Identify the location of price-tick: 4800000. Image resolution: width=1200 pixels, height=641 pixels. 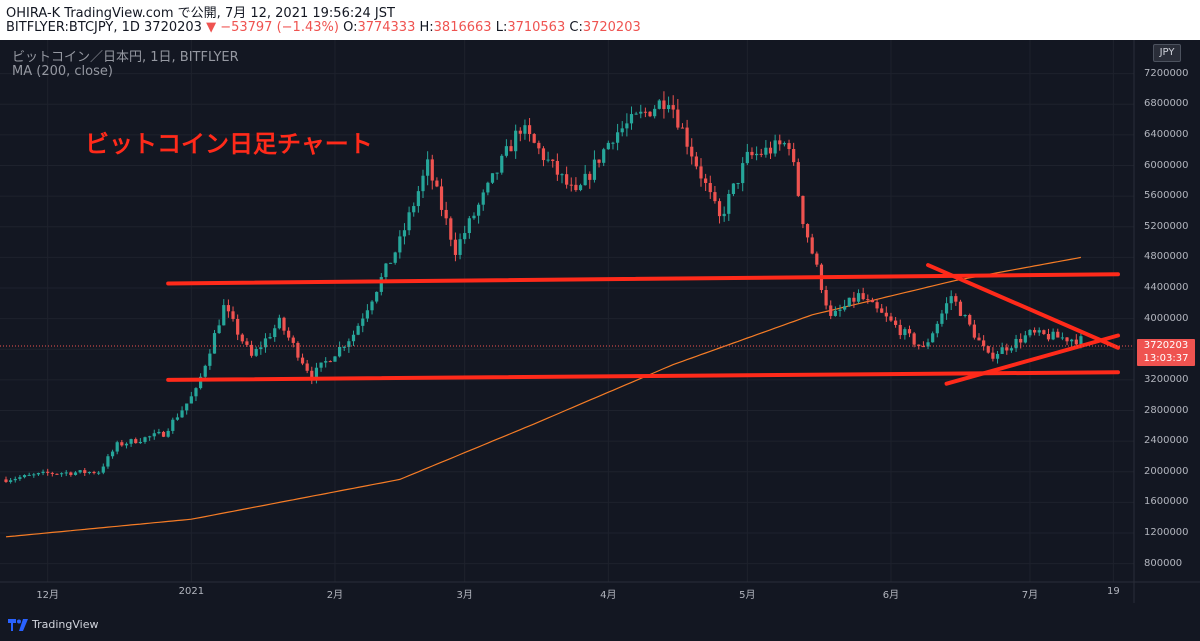
(1166, 257).